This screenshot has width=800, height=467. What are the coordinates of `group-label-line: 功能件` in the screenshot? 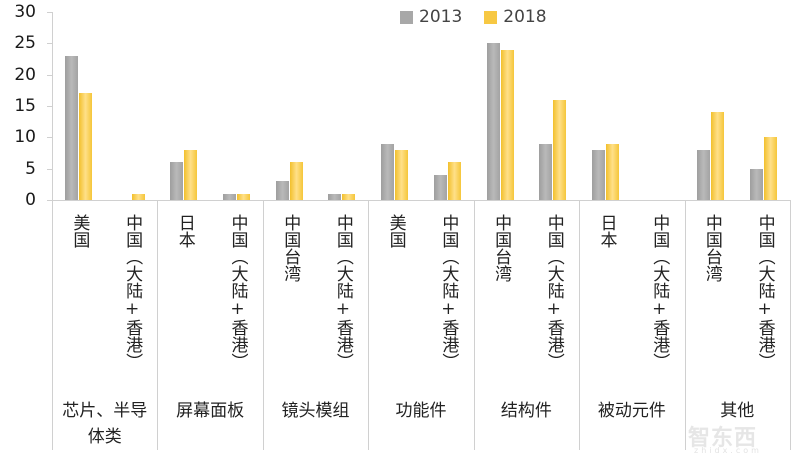 It's located at (421, 411).